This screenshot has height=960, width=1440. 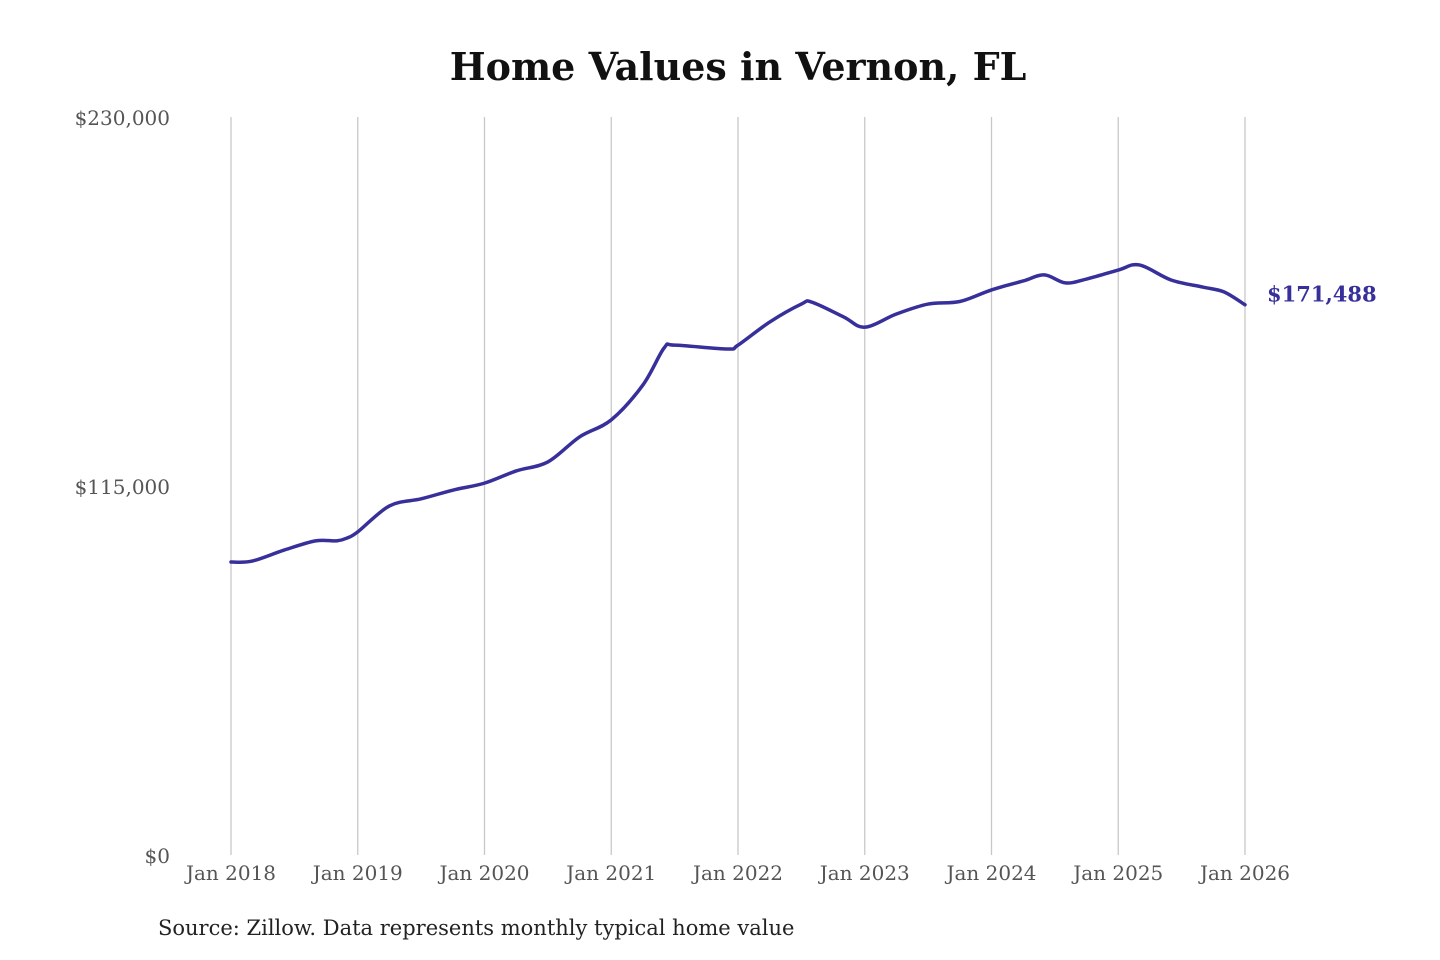 What do you see at coordinates (483, 873) in the screenshot?
I see `x-tick-label: Jan 2020` at bounding box center [483, 873].